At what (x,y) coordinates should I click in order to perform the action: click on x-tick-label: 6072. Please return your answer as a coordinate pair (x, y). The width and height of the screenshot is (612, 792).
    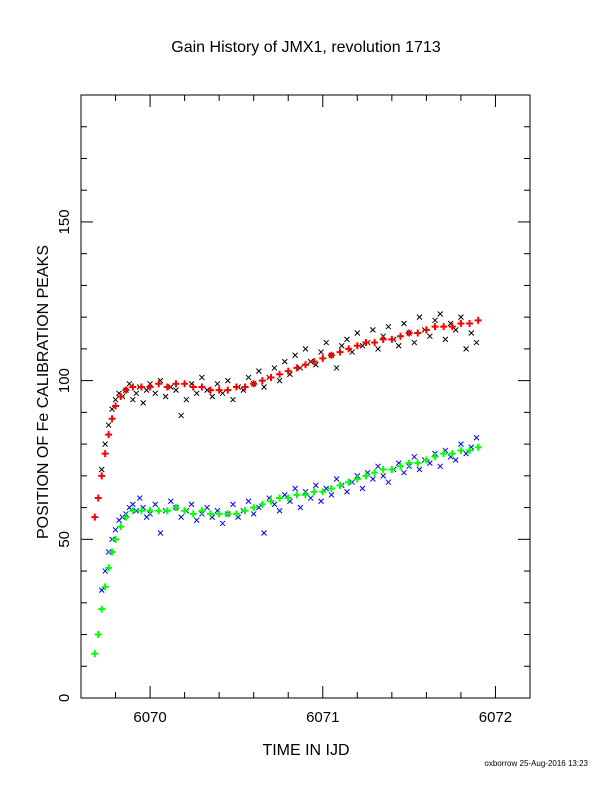
    Looking at the image, I should click on (495, 717).